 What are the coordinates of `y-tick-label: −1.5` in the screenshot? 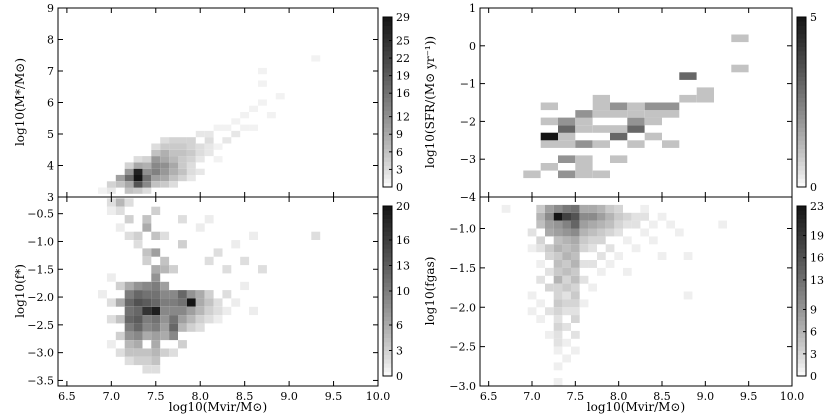 It's located at (40, 269).